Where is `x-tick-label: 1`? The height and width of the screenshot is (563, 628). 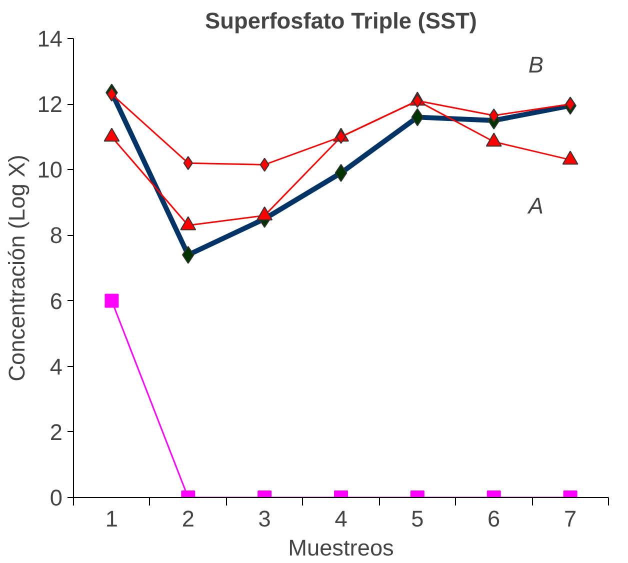
x-tick-label: 1 is located at coordinates (111, 519).